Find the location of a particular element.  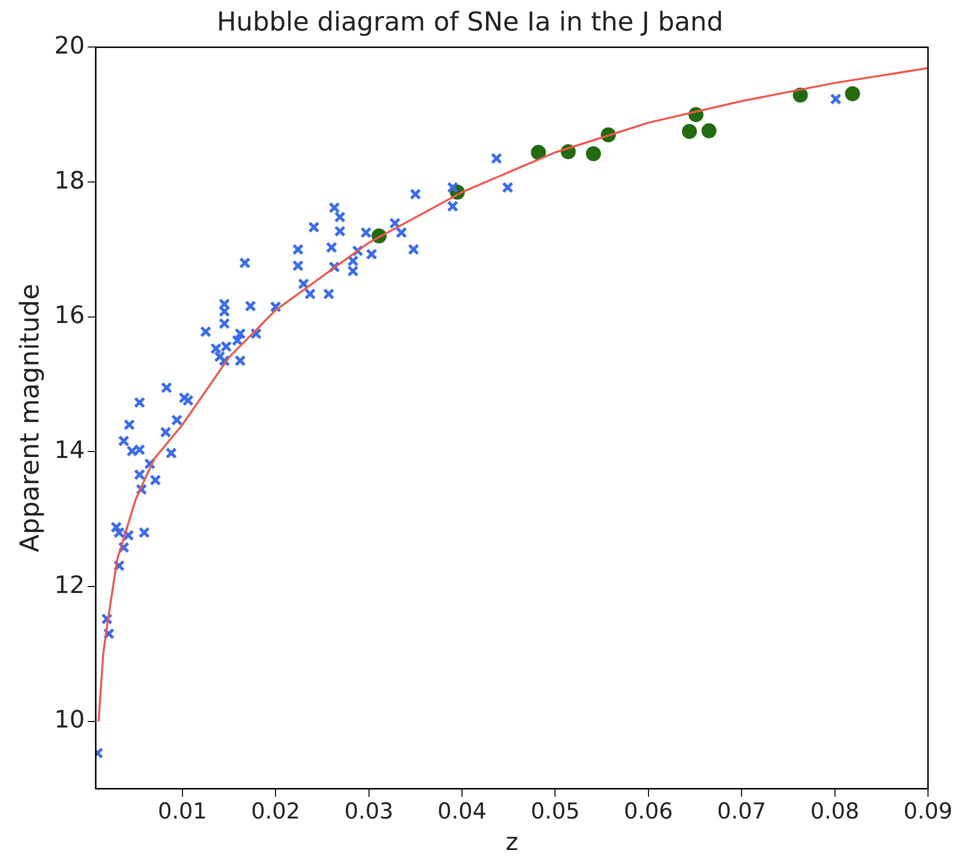

x-tick-label: 0.04 is located at coordinates (462, 812).